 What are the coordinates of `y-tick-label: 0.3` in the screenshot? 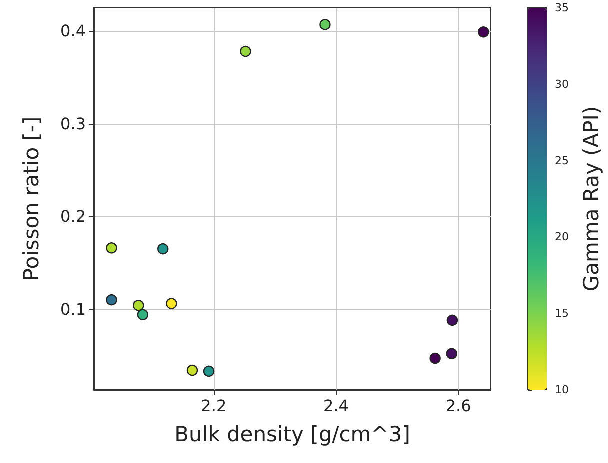 It's located at (73, 124).